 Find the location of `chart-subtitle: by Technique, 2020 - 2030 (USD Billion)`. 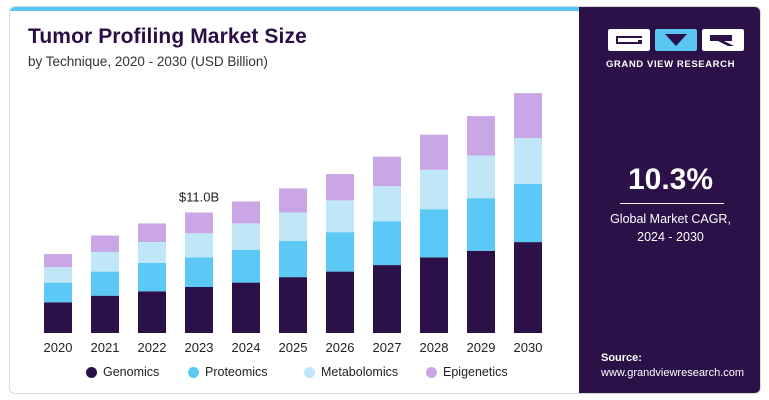

chart-subtitle: by Technique, 2020 - 2030 (USD Billion) is located at coordinates (148, 61).